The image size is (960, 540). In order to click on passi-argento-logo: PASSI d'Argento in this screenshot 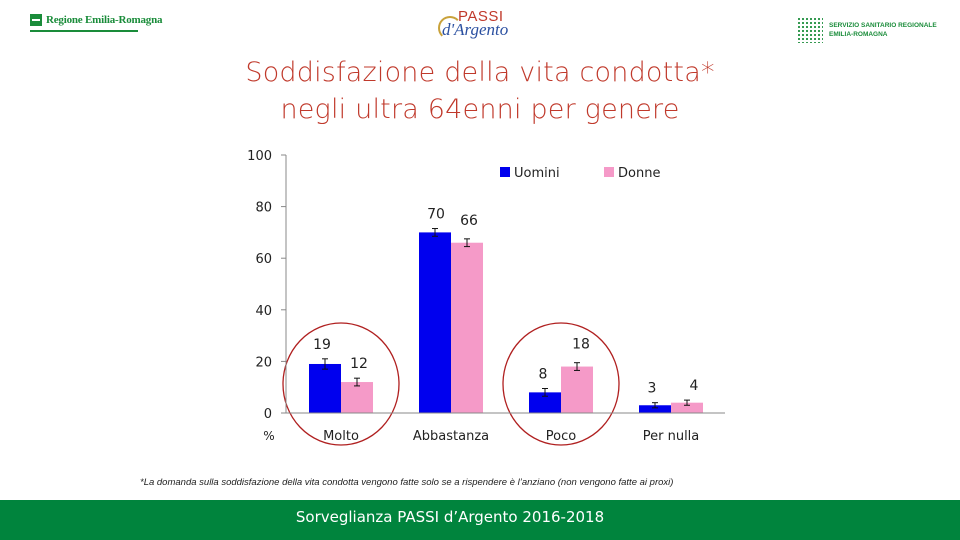, I will do `click(478, 28)`.